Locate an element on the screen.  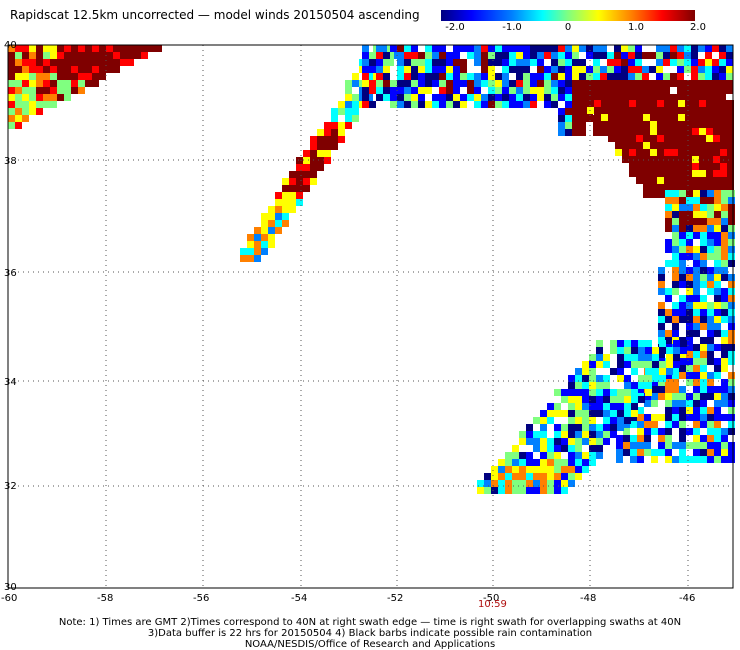
lon-label: -60 is located at coordinates (9, 598).